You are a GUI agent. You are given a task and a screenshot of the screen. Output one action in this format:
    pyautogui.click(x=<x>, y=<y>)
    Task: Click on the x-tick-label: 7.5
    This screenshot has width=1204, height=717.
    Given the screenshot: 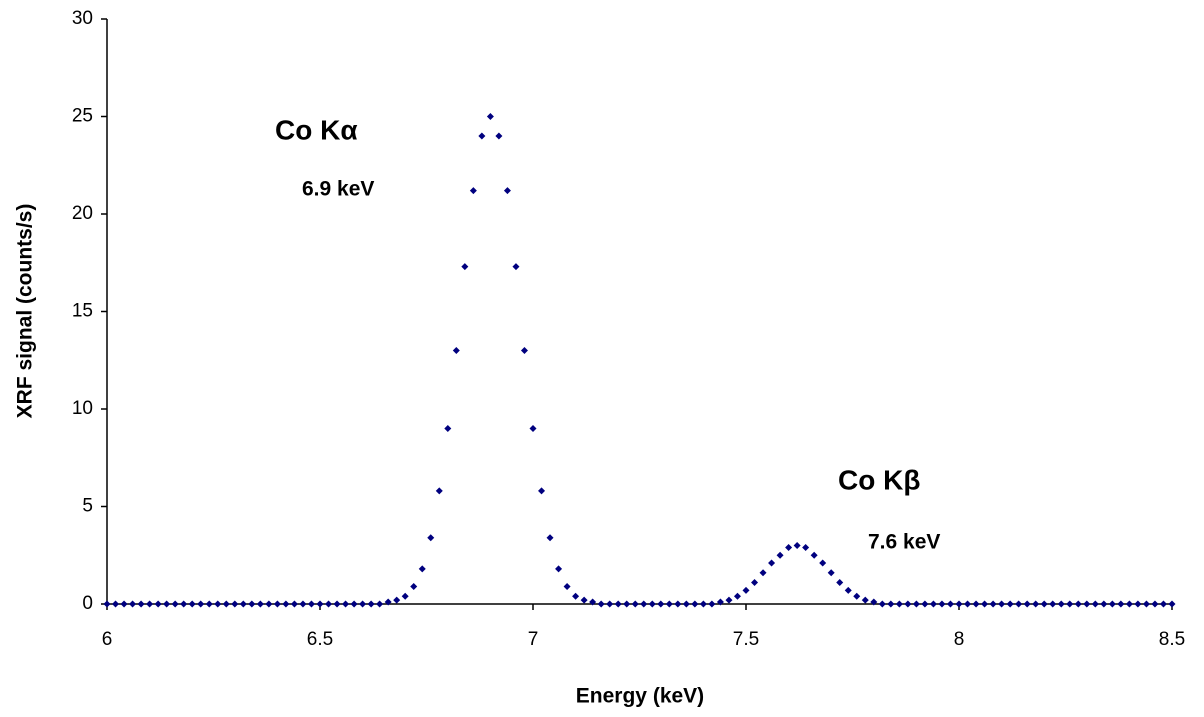 What is the action you would take?
    pyautogui.click(x=746, y=639)
    